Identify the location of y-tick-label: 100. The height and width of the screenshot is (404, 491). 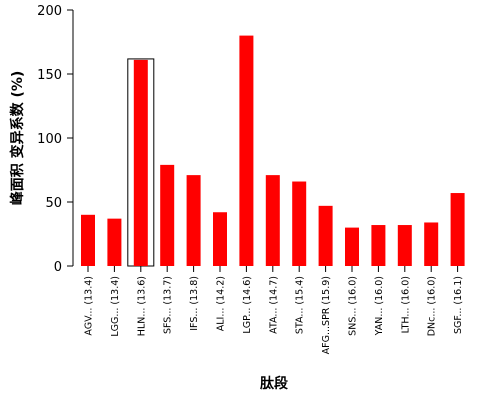
(49, 139).